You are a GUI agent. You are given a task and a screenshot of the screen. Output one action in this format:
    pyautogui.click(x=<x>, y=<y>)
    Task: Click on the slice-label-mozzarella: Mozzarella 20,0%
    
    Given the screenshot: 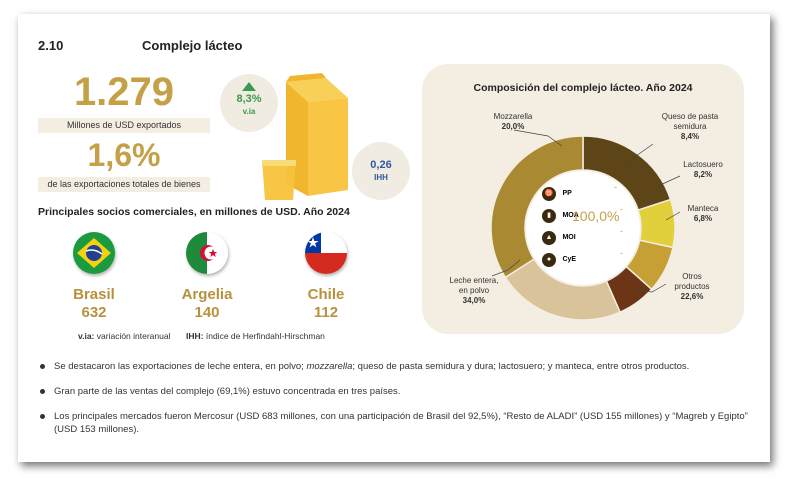 What is the action you would take?
    pyautogui.click(x=513, y=122)
    